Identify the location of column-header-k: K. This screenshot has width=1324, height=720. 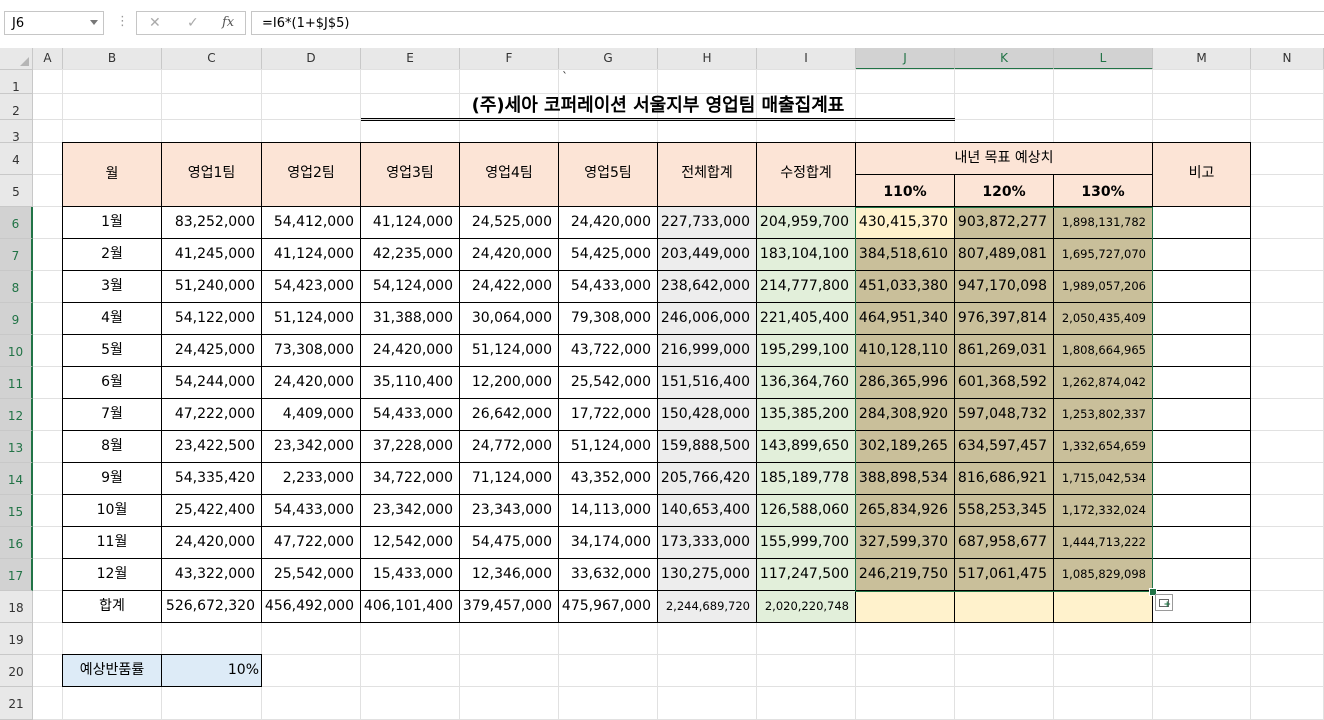
(1004, 59).